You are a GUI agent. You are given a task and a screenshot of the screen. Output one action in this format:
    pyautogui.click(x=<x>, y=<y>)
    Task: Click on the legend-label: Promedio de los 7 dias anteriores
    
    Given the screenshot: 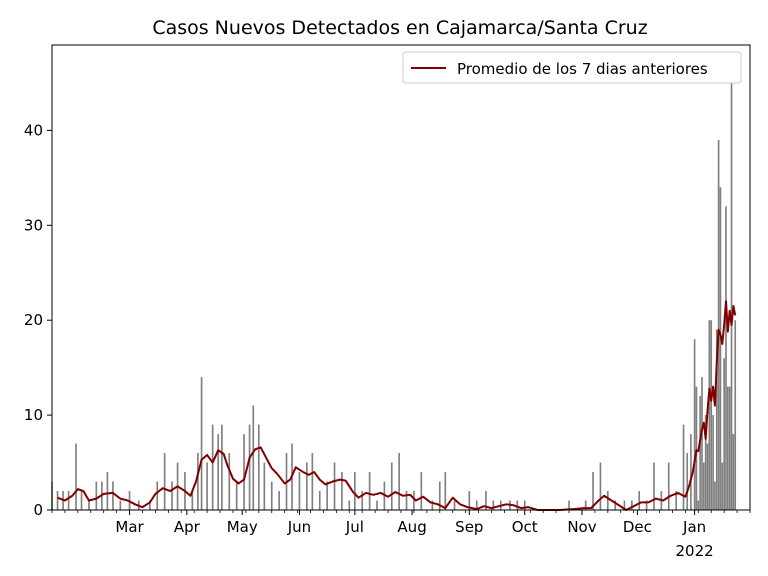 What is the action you would take?
    pyautogui.click(x=582, y=69)
    